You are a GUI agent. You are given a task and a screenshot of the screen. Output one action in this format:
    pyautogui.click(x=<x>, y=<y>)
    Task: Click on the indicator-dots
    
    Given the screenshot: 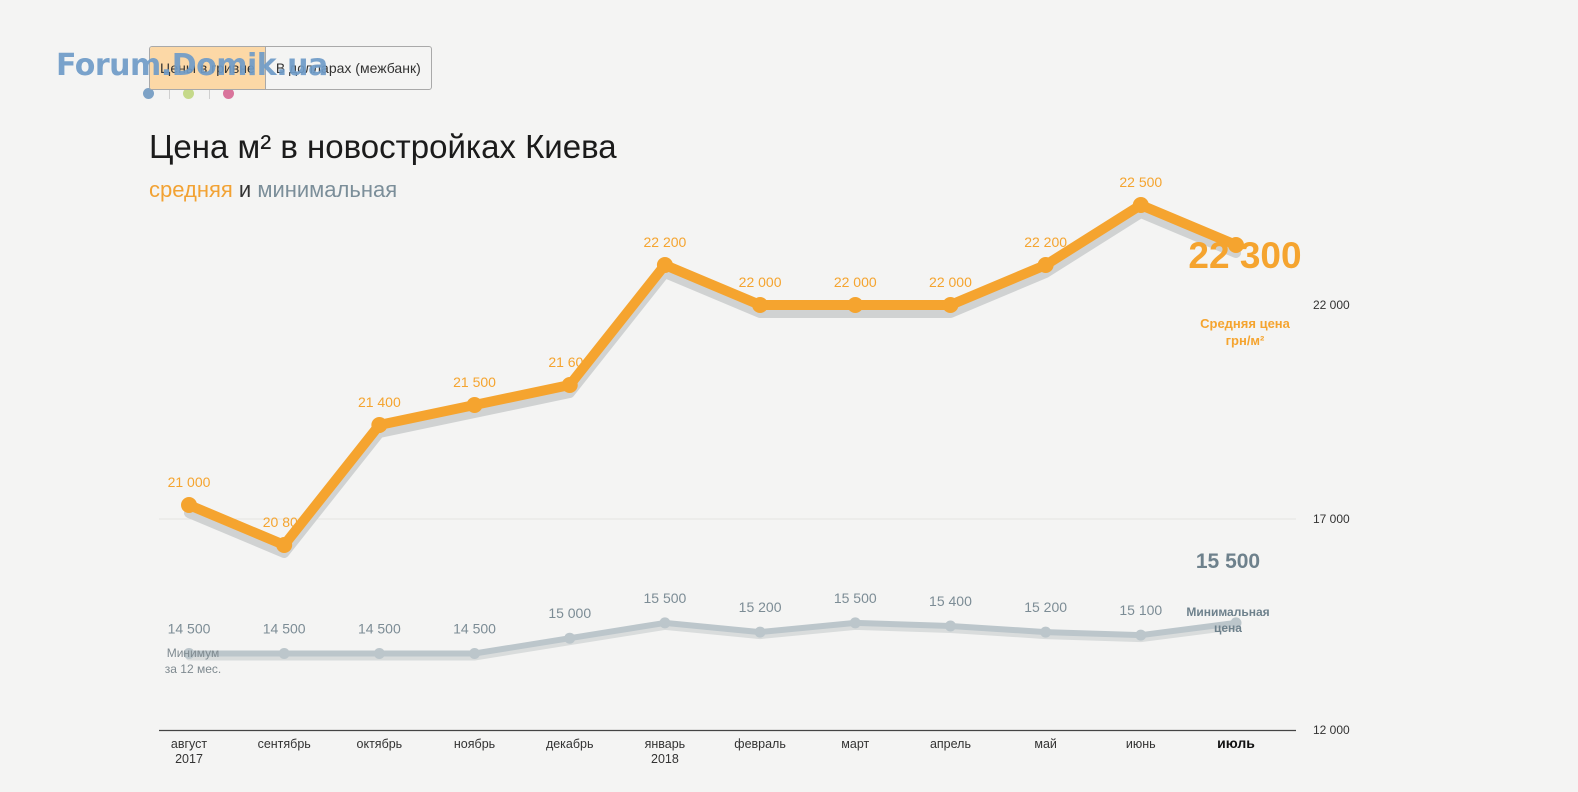 What is the action you would take?
    pyautogui.click(x=193, y=94)
    